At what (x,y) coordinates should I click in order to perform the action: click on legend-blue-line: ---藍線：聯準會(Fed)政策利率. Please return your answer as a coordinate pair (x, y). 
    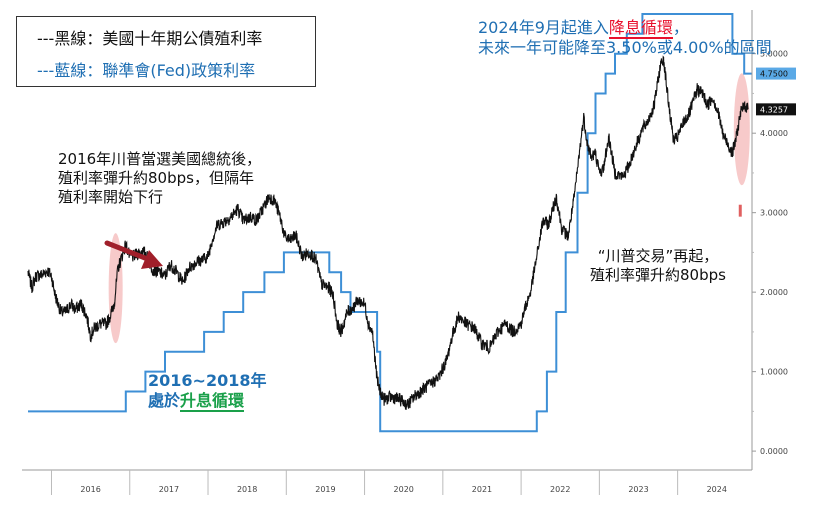
    Looking at the image, I should click on (146, 70).